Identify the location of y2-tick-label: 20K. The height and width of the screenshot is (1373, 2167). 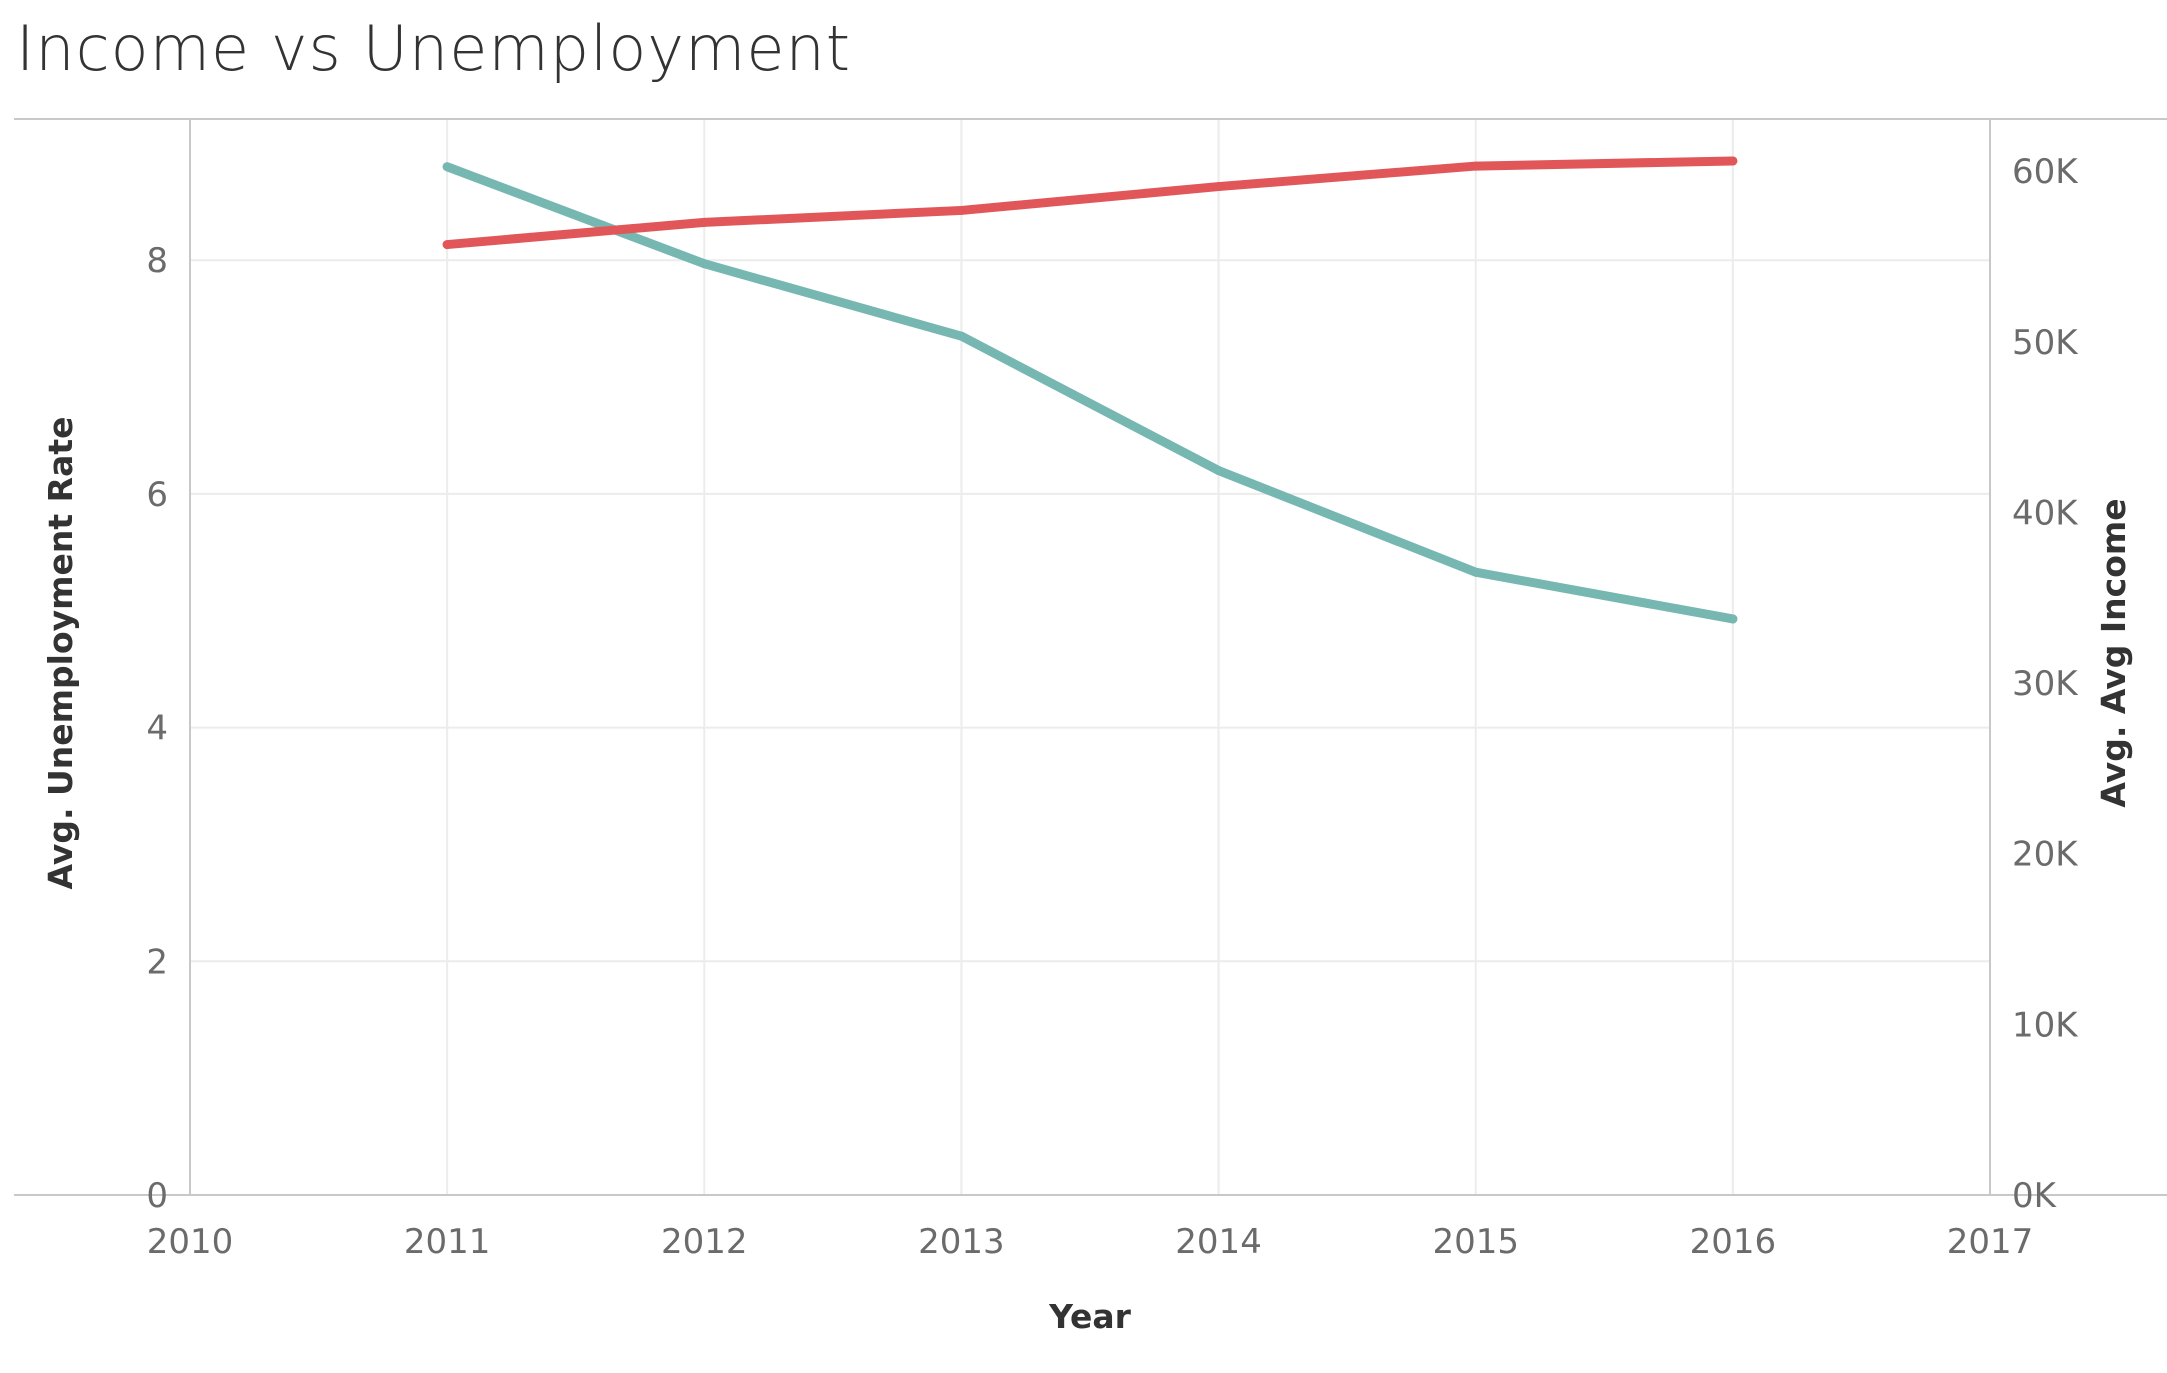
(2045, 855).